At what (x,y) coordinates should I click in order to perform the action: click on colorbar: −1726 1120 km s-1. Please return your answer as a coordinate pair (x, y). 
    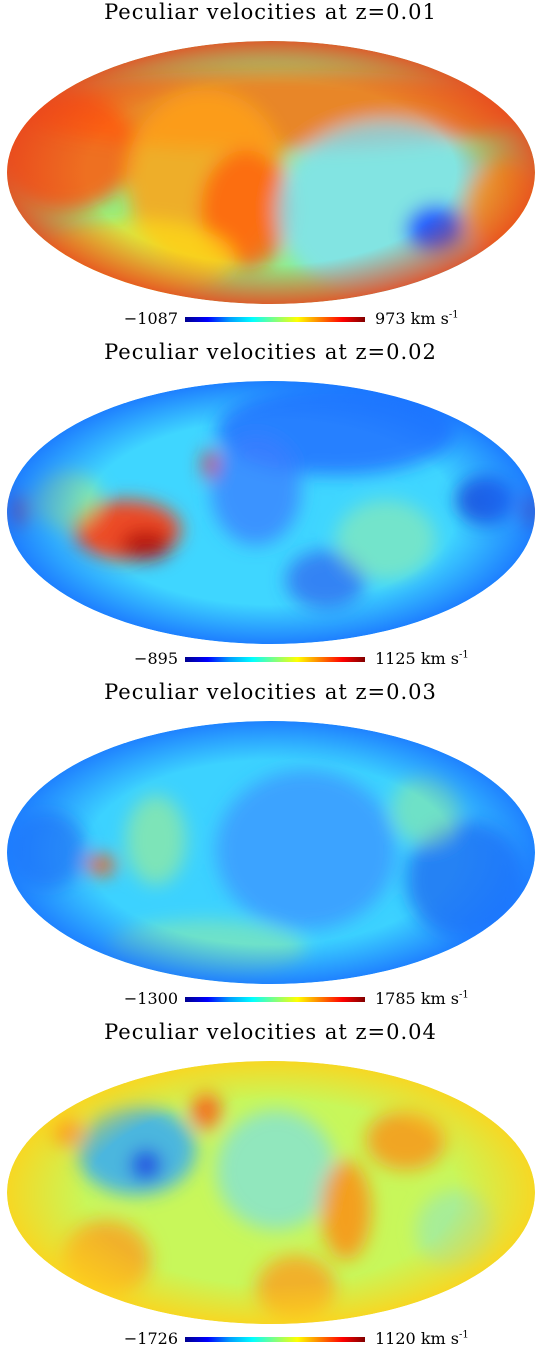
    Looking at the image, I should click on (270, 1339).